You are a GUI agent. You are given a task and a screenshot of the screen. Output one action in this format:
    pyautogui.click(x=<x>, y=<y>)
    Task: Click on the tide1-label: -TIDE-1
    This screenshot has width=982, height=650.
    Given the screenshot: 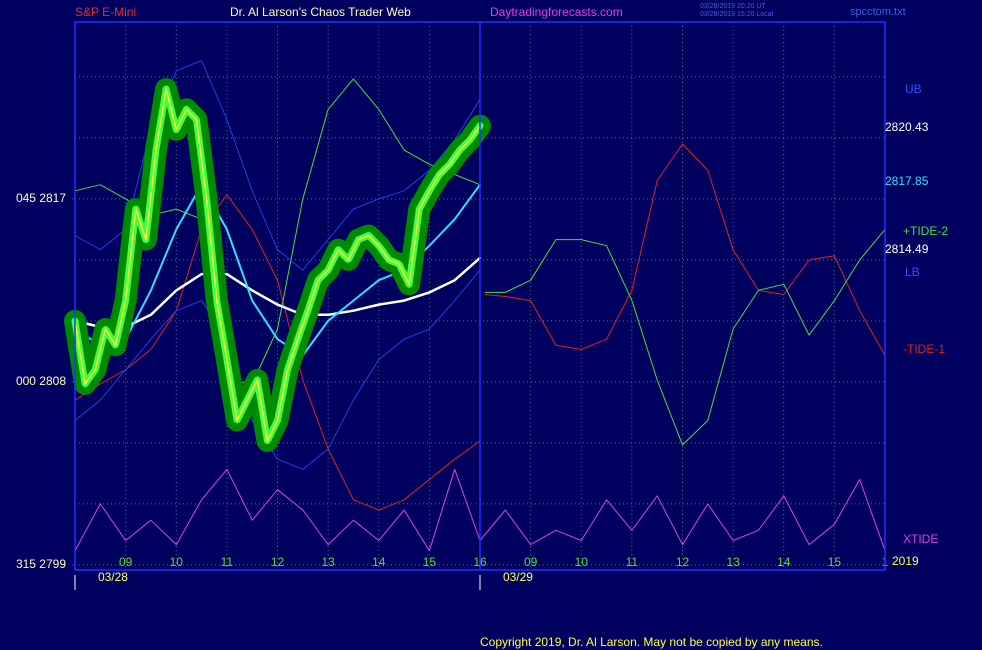 What is the action you would take?
    pyautogui.click(x=924, y=349)
    